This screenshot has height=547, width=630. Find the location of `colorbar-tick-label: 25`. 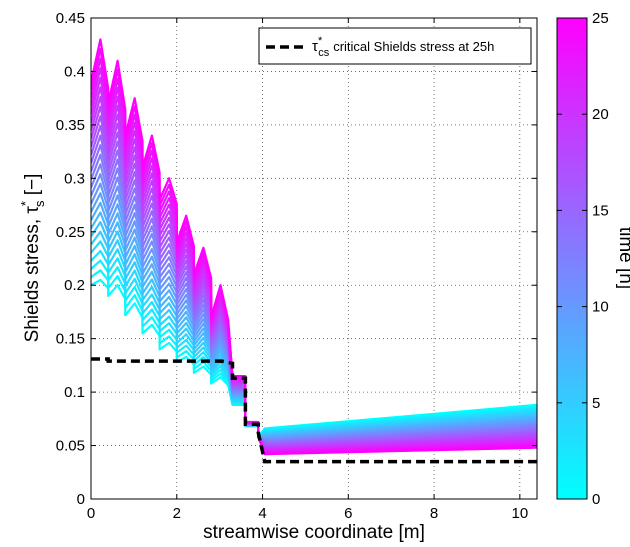

colorbar-tick-label: 25 is located at coordinates (600, 18).